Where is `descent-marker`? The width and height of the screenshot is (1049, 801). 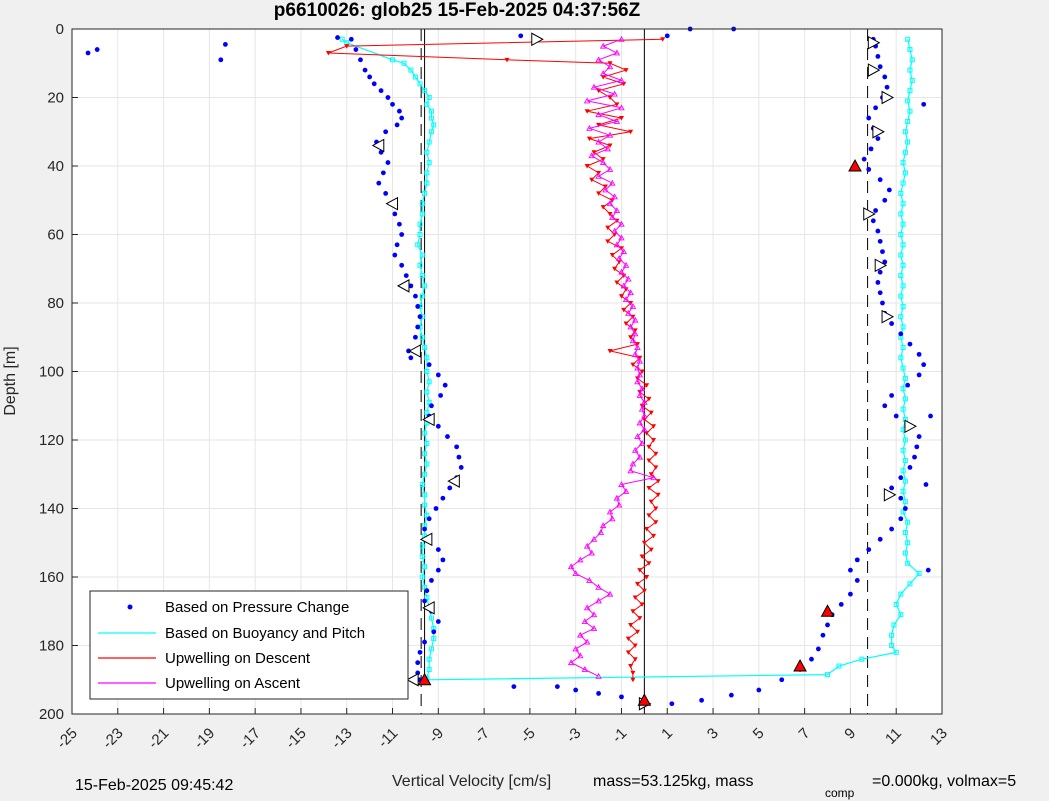
descent-marker is located at coordinates (644, 699).